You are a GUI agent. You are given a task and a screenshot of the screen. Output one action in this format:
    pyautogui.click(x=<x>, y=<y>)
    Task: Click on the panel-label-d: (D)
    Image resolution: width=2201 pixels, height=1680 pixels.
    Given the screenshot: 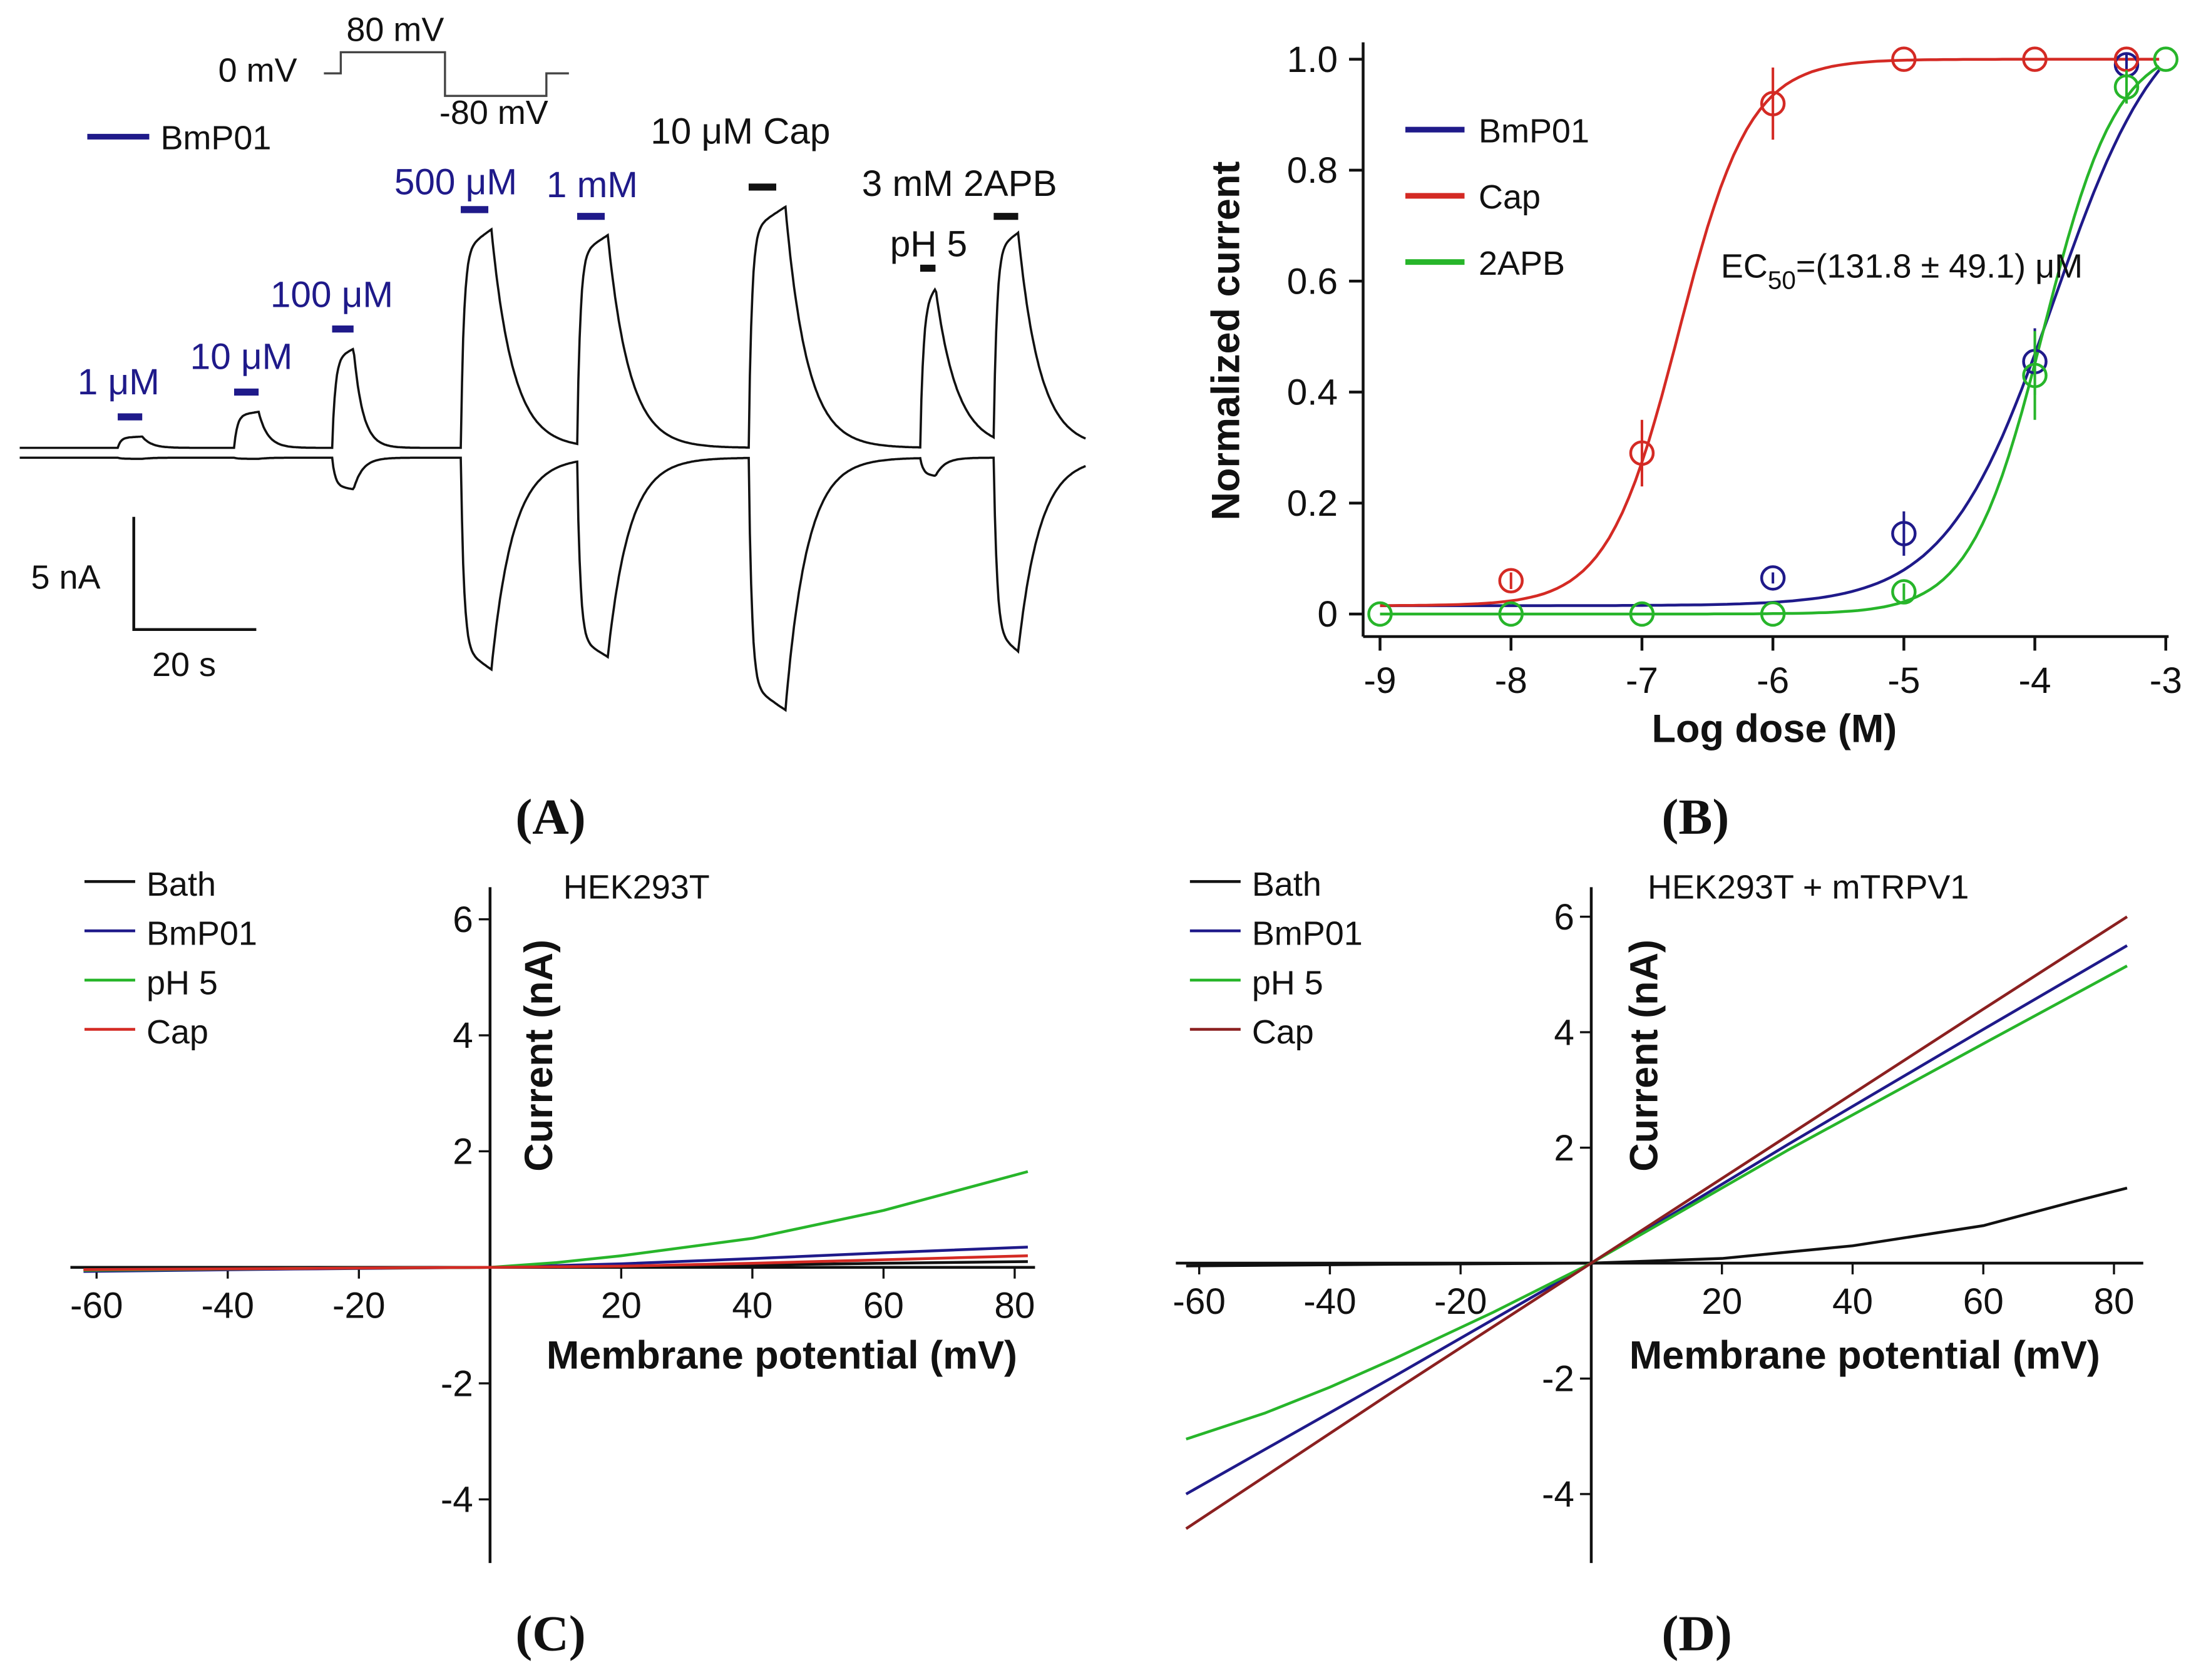 What is the action you would take?
    pyautogui.click(x=1697, y=1634)
    